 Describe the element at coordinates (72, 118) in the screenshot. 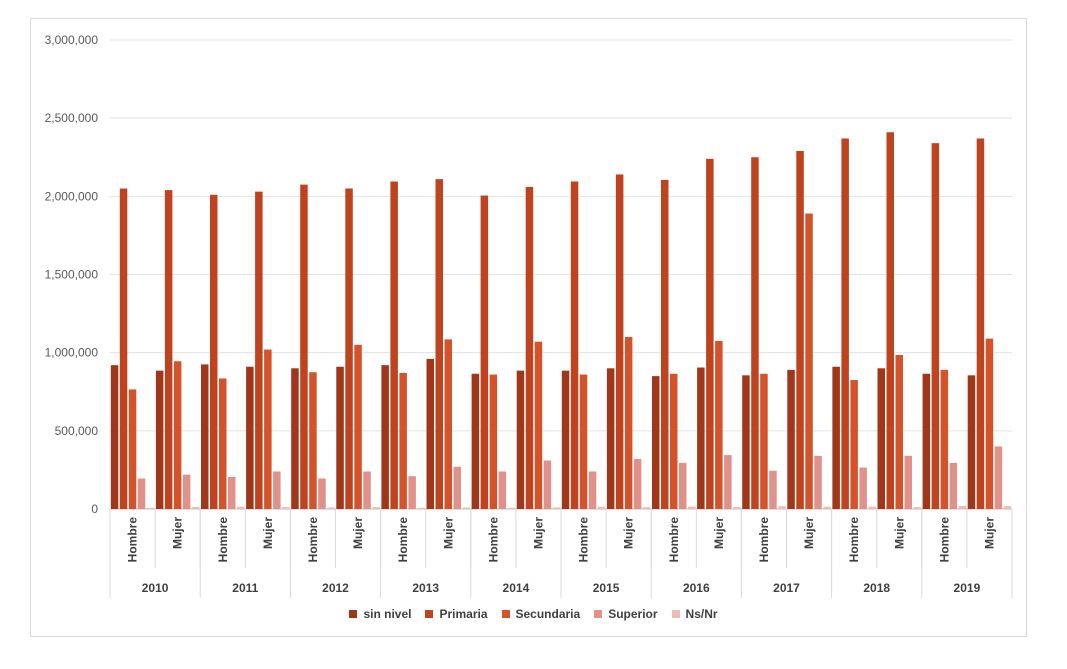

I see `y-tick-label: 2,500,000` at that location.